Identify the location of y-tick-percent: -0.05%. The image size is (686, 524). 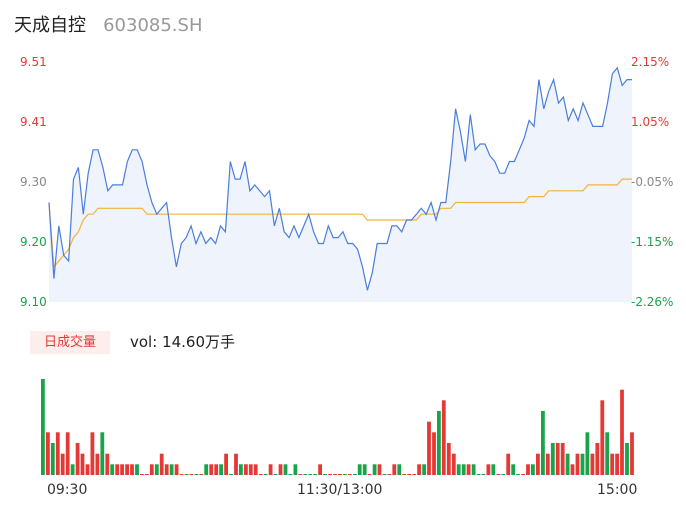
(652, 182).